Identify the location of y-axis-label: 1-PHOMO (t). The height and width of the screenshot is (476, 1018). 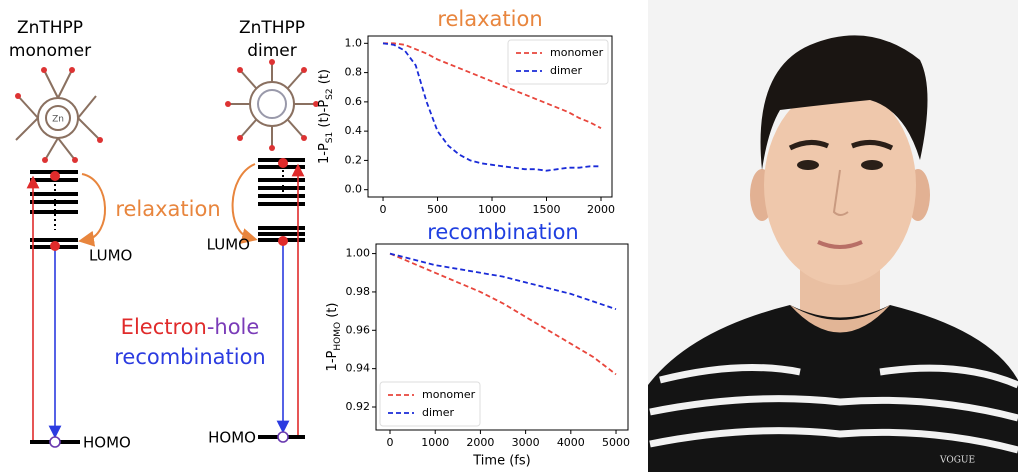
(334, 337).